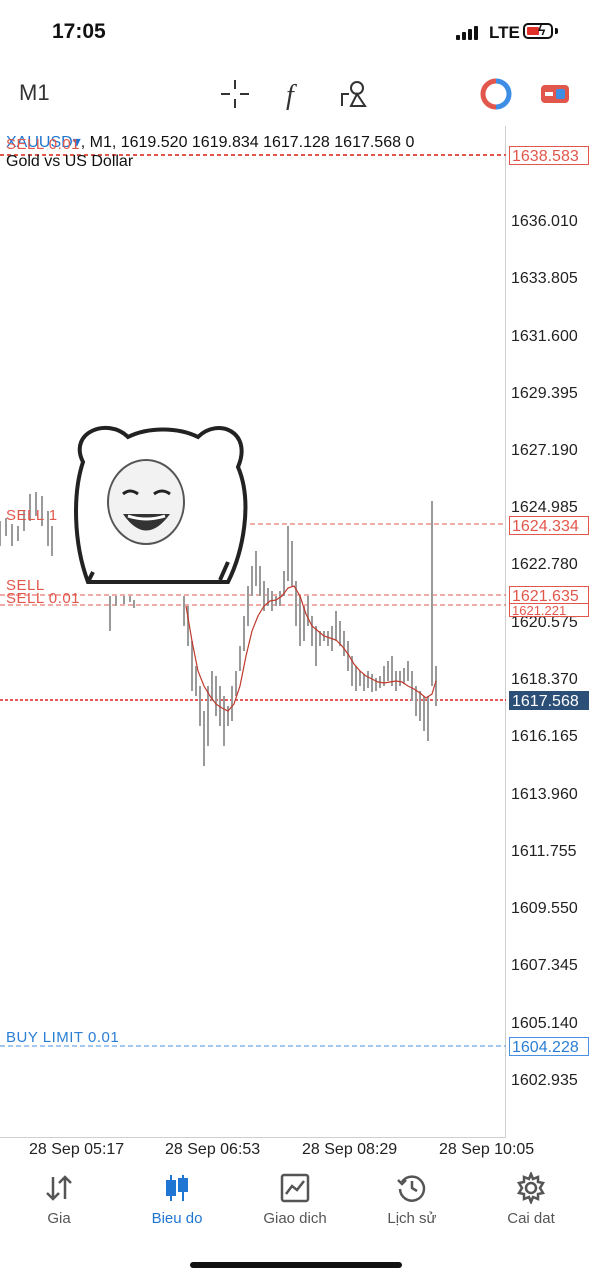  Describe the element at coordinates (544, 393) in the screenshot. I see `price-tick: 1629.395` at that location.